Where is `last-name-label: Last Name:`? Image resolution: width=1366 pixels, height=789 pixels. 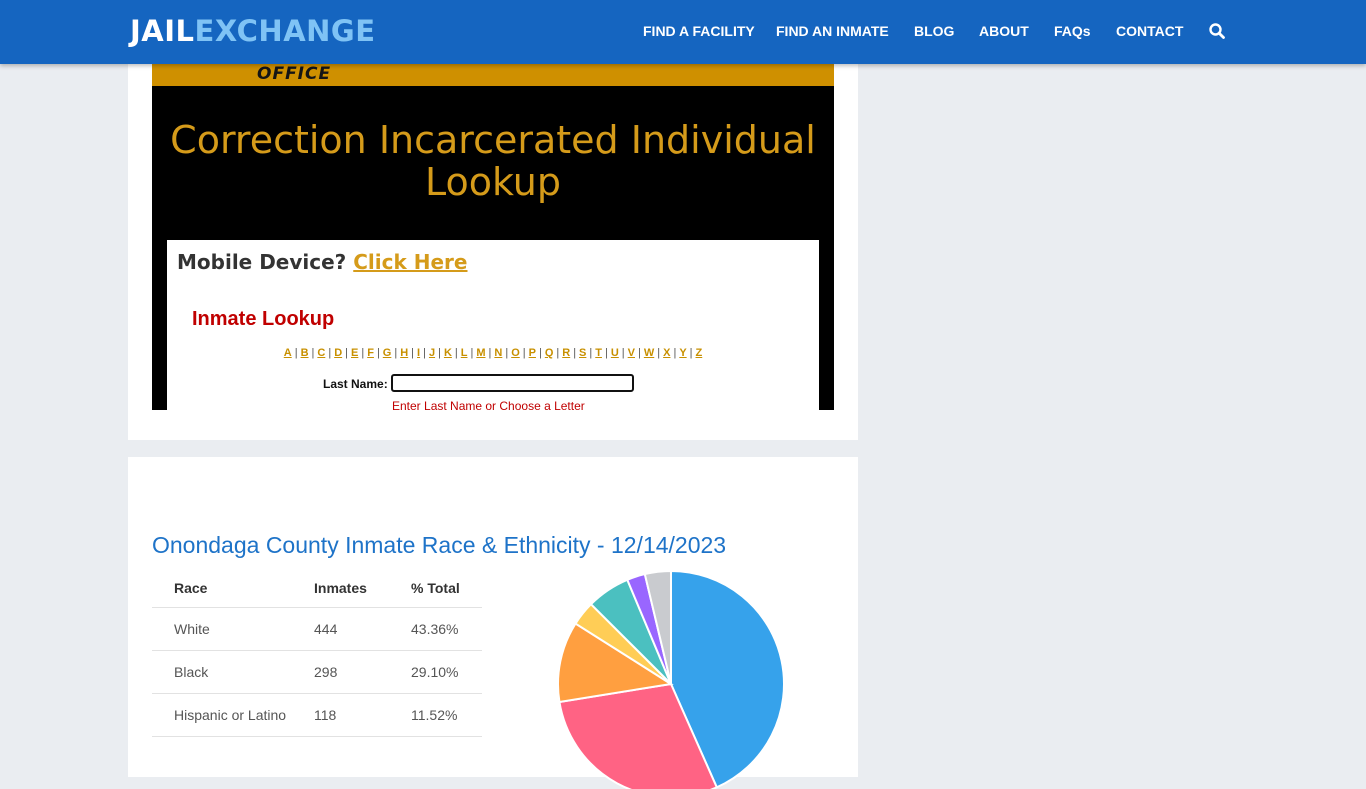 last-name-label: Last Name: is located at coordinates (355, 384).